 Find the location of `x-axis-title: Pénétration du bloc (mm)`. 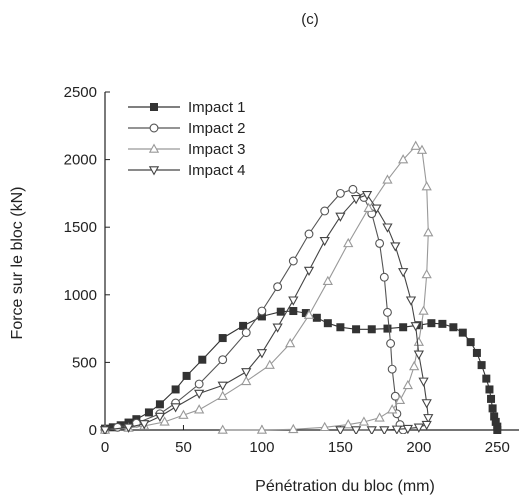

x-axis-title: Pénétration du bloc (mm) is located at coordinates (345, 486).